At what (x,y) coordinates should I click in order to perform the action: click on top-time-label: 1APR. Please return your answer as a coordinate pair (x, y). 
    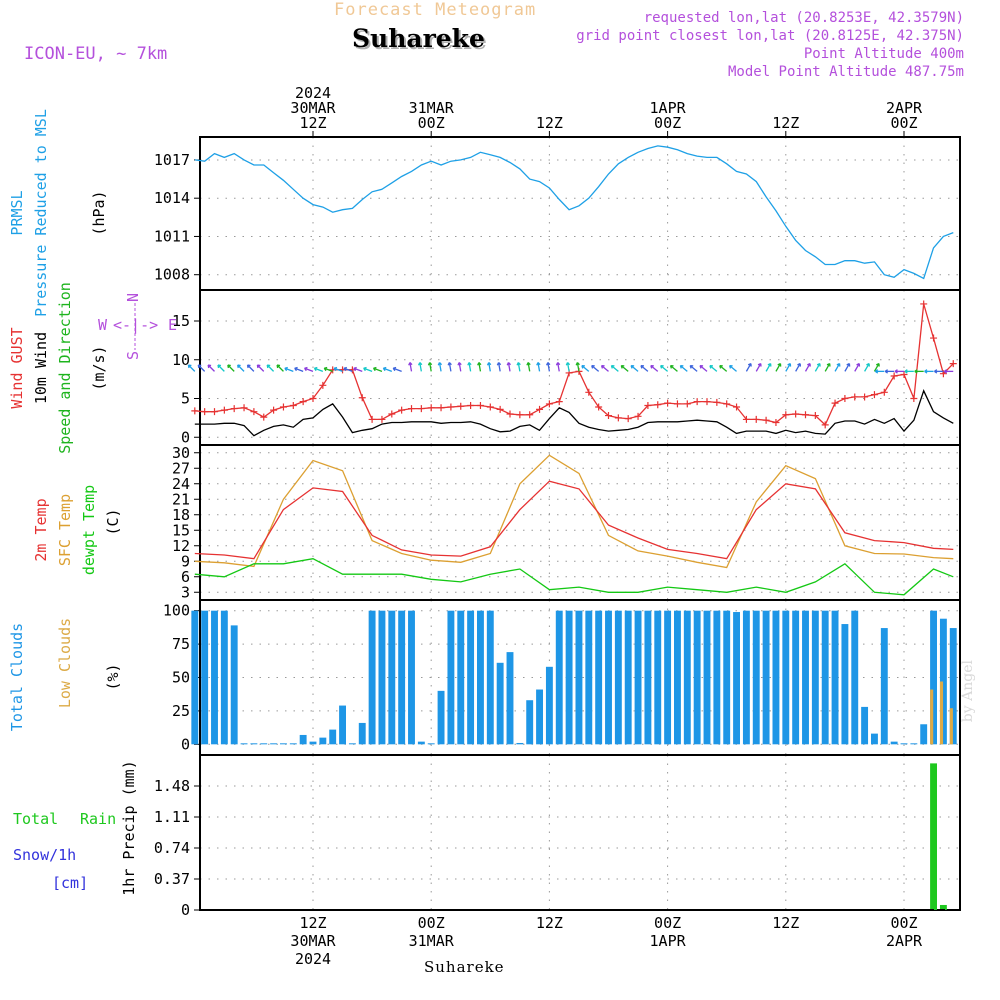
    Looking at the image, I should click on (668, 108).